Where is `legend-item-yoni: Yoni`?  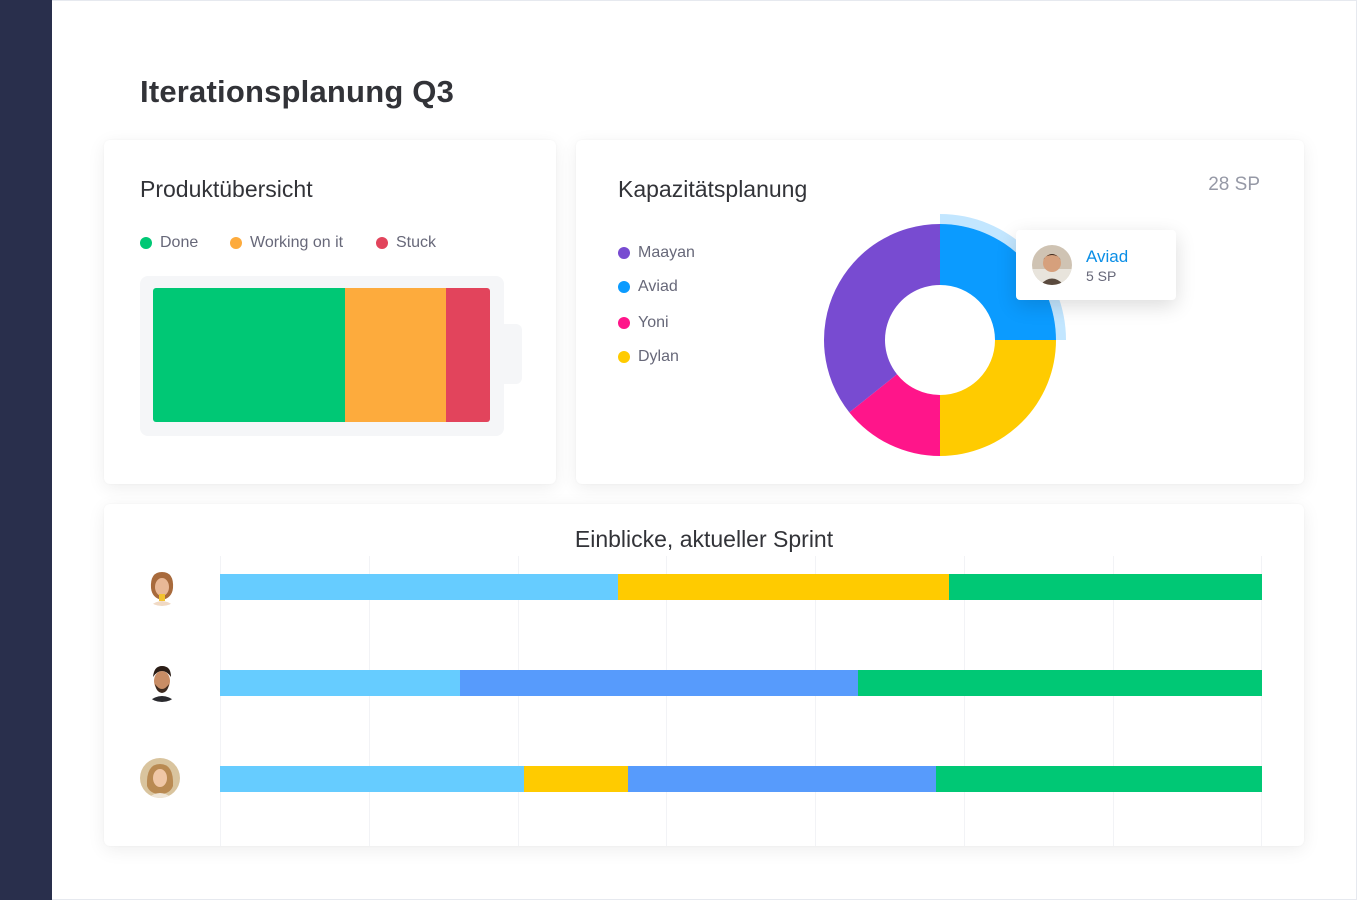
legend-item-yoni: Yoni is located at coordinates (643, 323).